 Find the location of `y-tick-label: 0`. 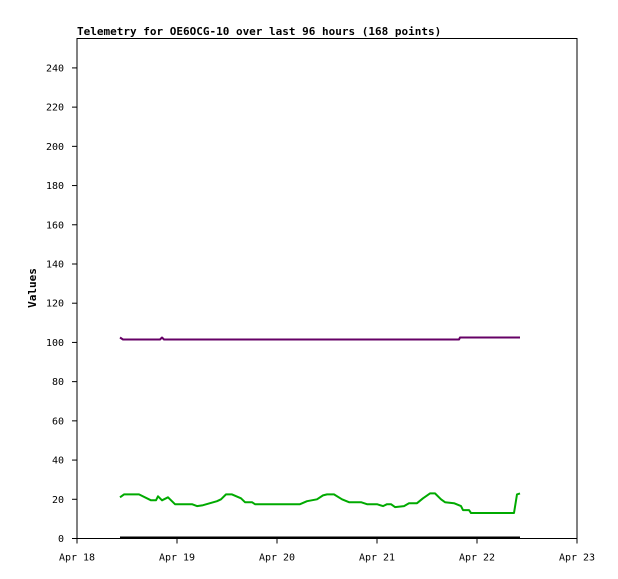

y-tick-label: 0 is located at coordinates (61, 539).